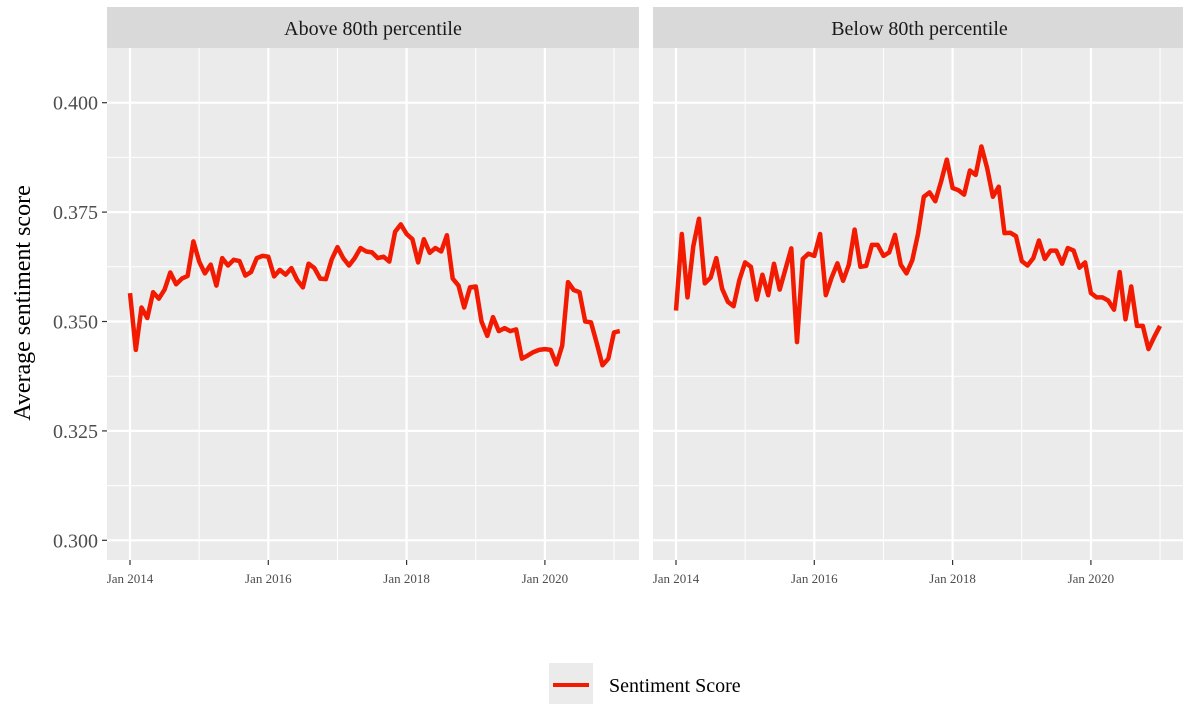  What do you see at coordinates (75, 432) in the screenshot?
I see `y-tick-label: 0.325` at bounding box center [75, 432].